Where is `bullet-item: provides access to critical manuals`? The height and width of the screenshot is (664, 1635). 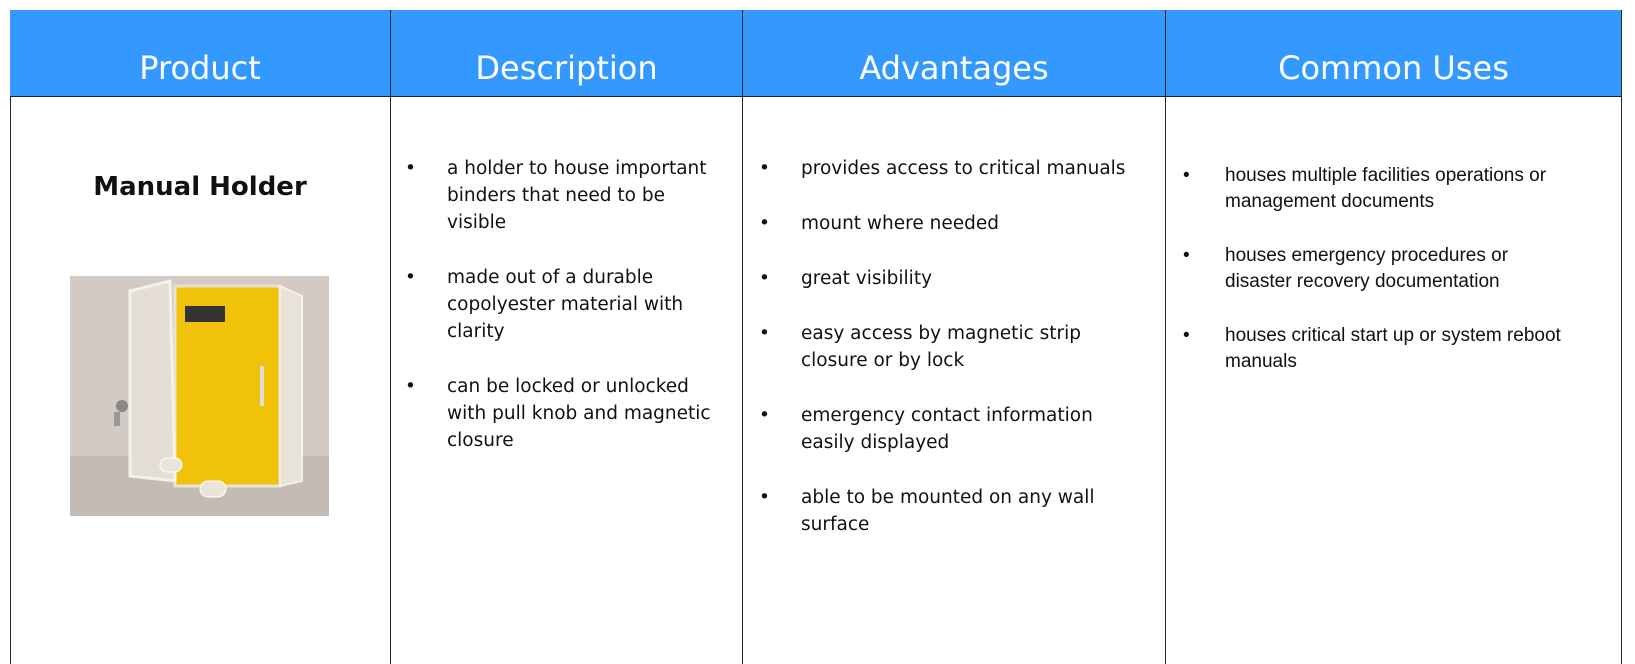
bullet-item: provides access to critical manuals is located at coordinates (955, 168).